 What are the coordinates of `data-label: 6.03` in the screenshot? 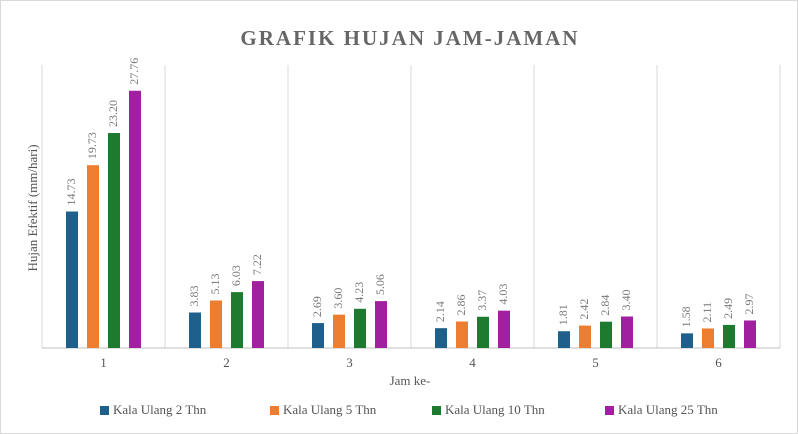 It's located at (236, 275).